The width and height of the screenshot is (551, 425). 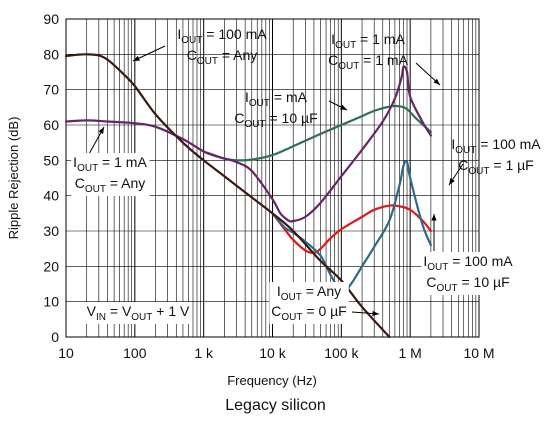 I want to click on x-tick-label: 100 k, so click(x=341, y=353).